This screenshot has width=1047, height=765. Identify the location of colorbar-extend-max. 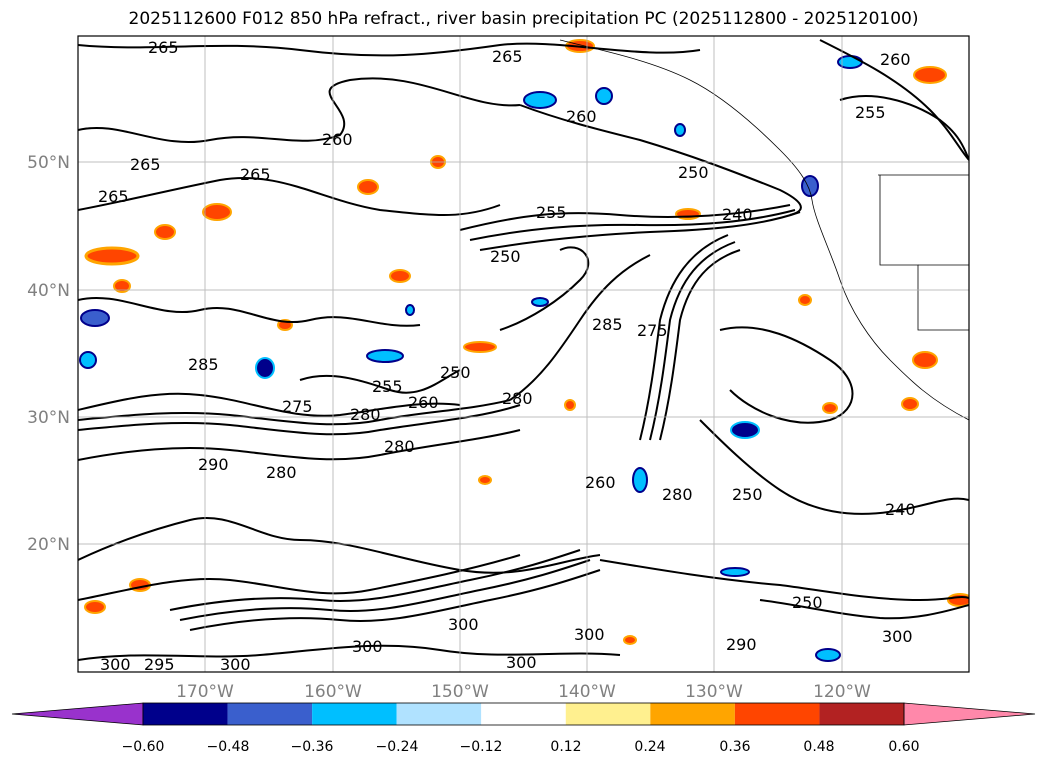
(969, 714).